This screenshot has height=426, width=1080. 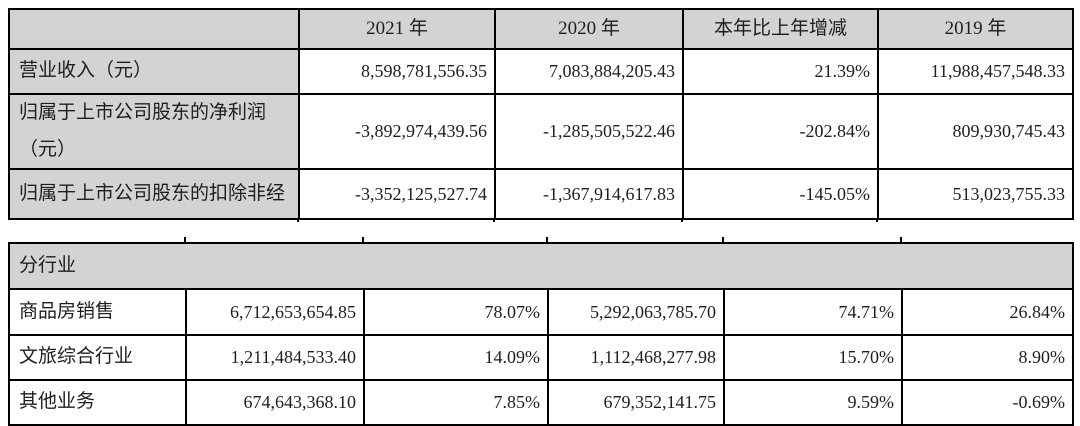 I want to click on header-year-2021: 2021 年, so click(x=397, y=29).